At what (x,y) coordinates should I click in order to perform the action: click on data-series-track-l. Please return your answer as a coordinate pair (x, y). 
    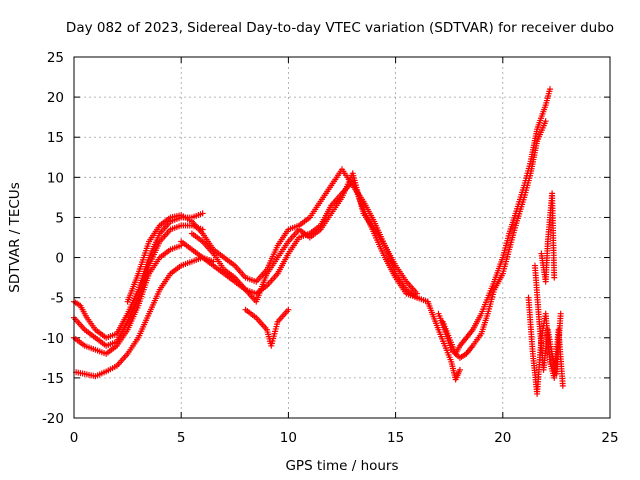
    Looking at the image, I should click on (545, 345).